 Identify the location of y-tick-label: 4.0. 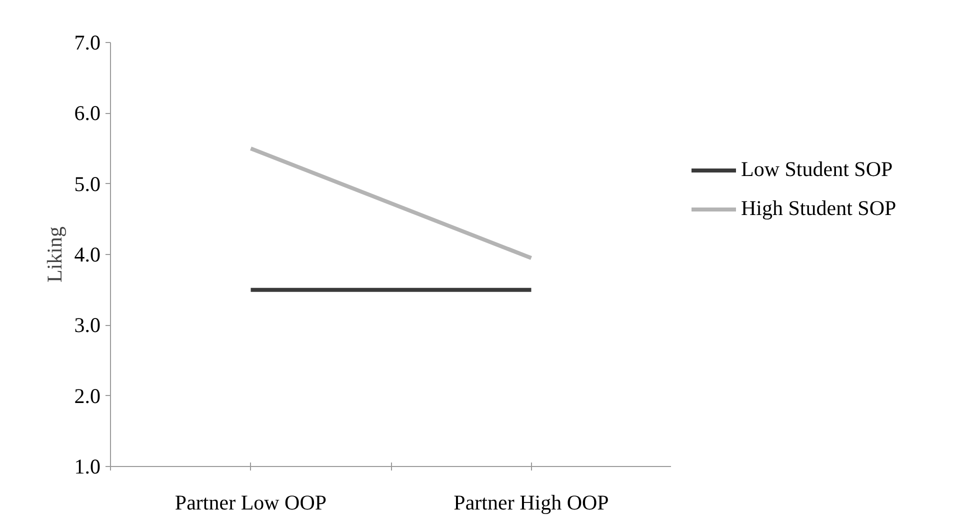
(87, 254).